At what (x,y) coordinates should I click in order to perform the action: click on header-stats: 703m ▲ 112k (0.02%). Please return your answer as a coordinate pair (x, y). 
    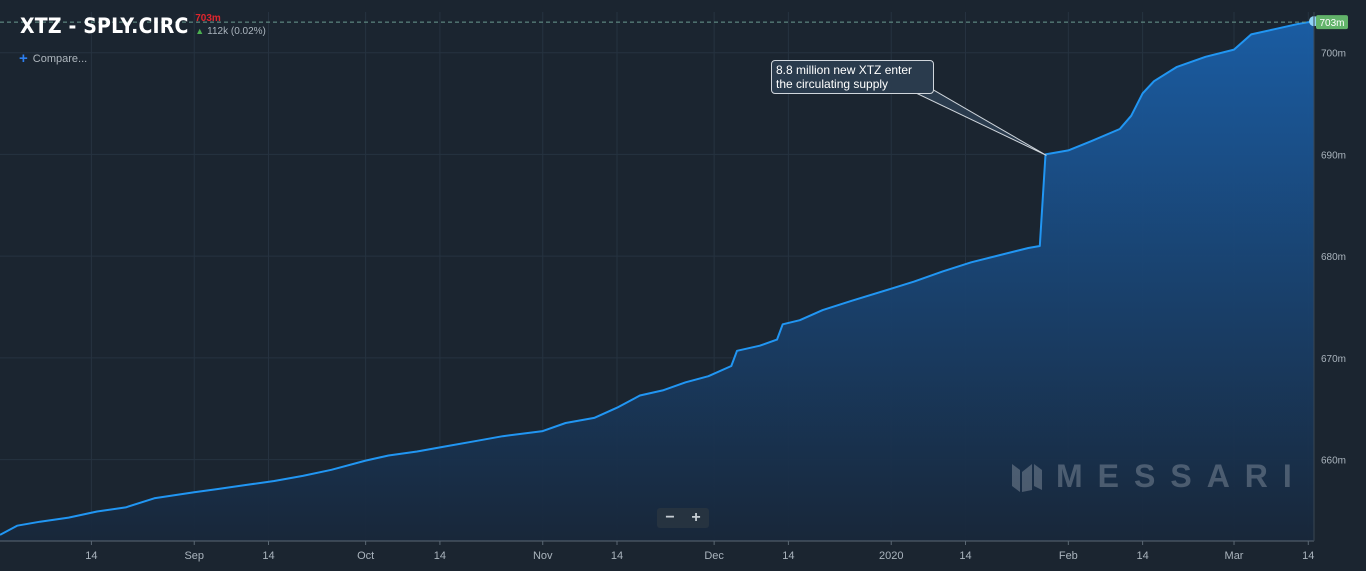
    Looking at the image, I should click on (230, 25).